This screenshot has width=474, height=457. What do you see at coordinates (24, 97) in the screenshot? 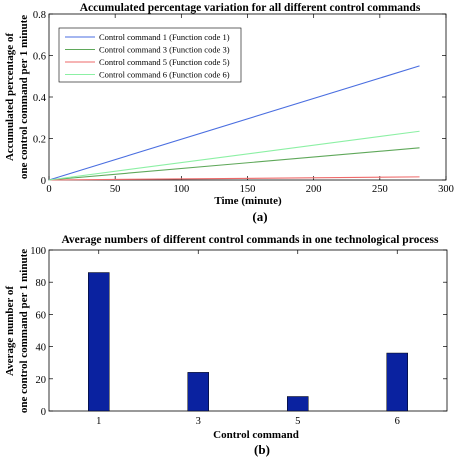
I see `line-chart-ylabel-line2: one control command per 1 minute` at bounding box center [24, 97].